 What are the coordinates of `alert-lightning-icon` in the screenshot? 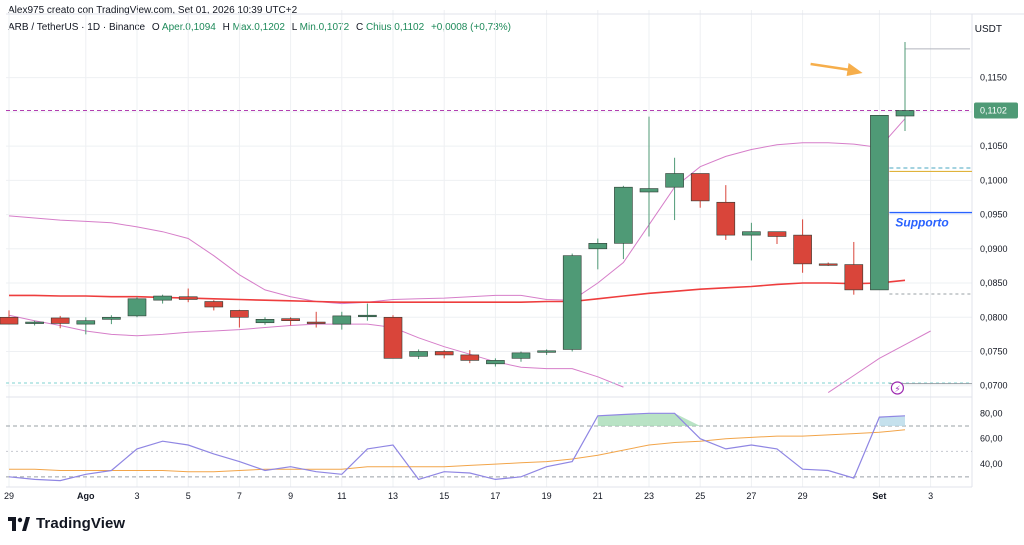 It's located at (897, 388).